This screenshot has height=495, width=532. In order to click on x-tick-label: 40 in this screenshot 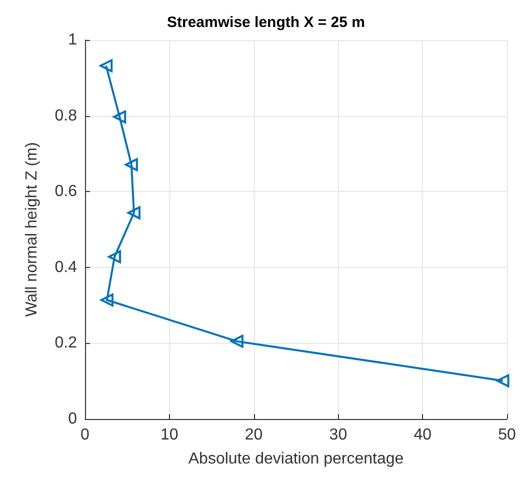, I will do `click(423, 435)`.